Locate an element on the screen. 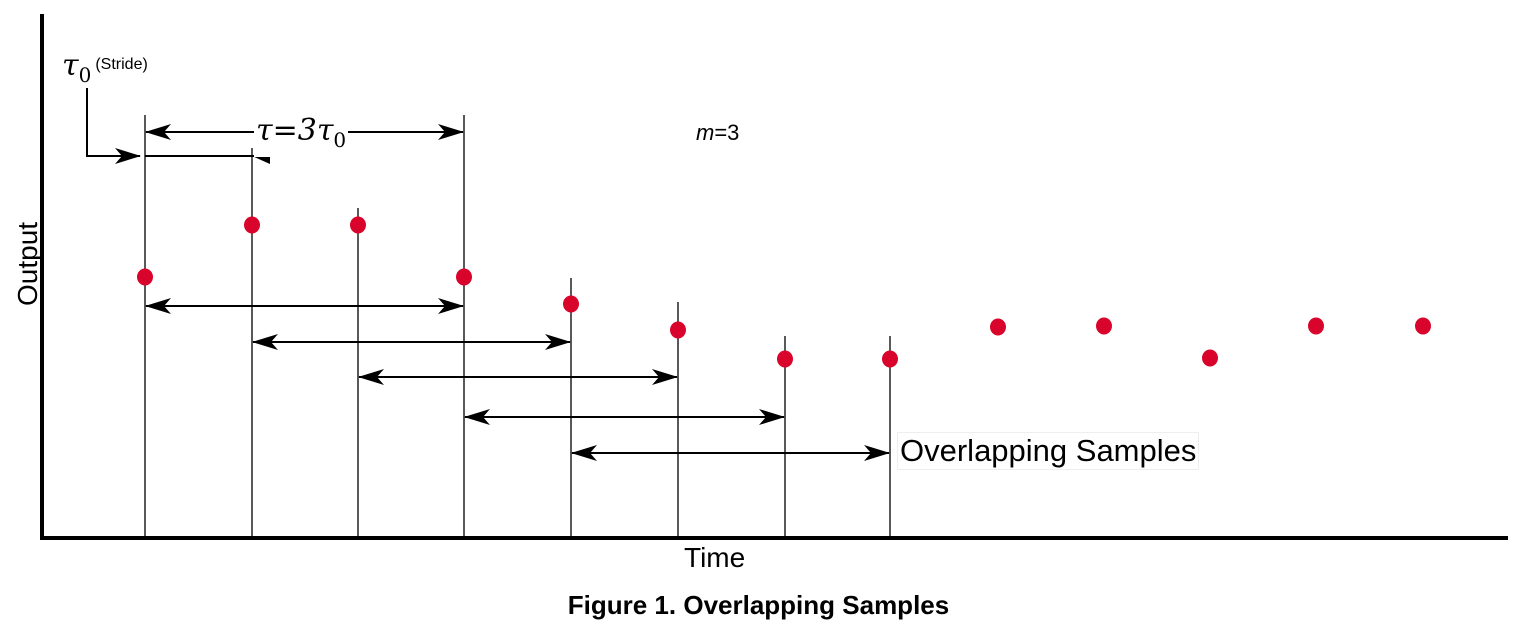 This screenshot has height=626, width=1517. stride-label: τ0 (Stride) is located at coordinates (105, 67).